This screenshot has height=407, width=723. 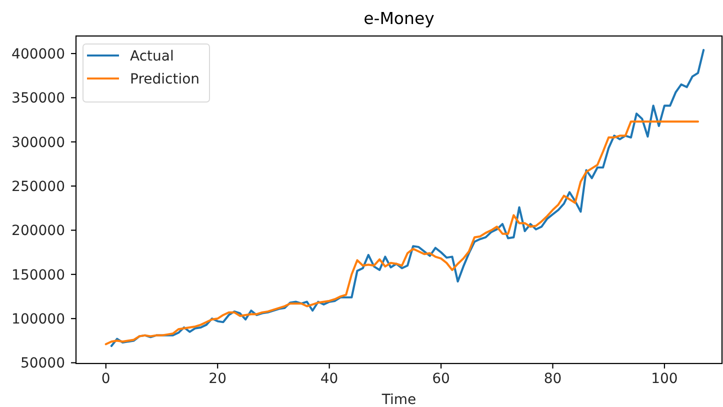 I want to click on legend-label: Prediction, so click(x=165, y=79).